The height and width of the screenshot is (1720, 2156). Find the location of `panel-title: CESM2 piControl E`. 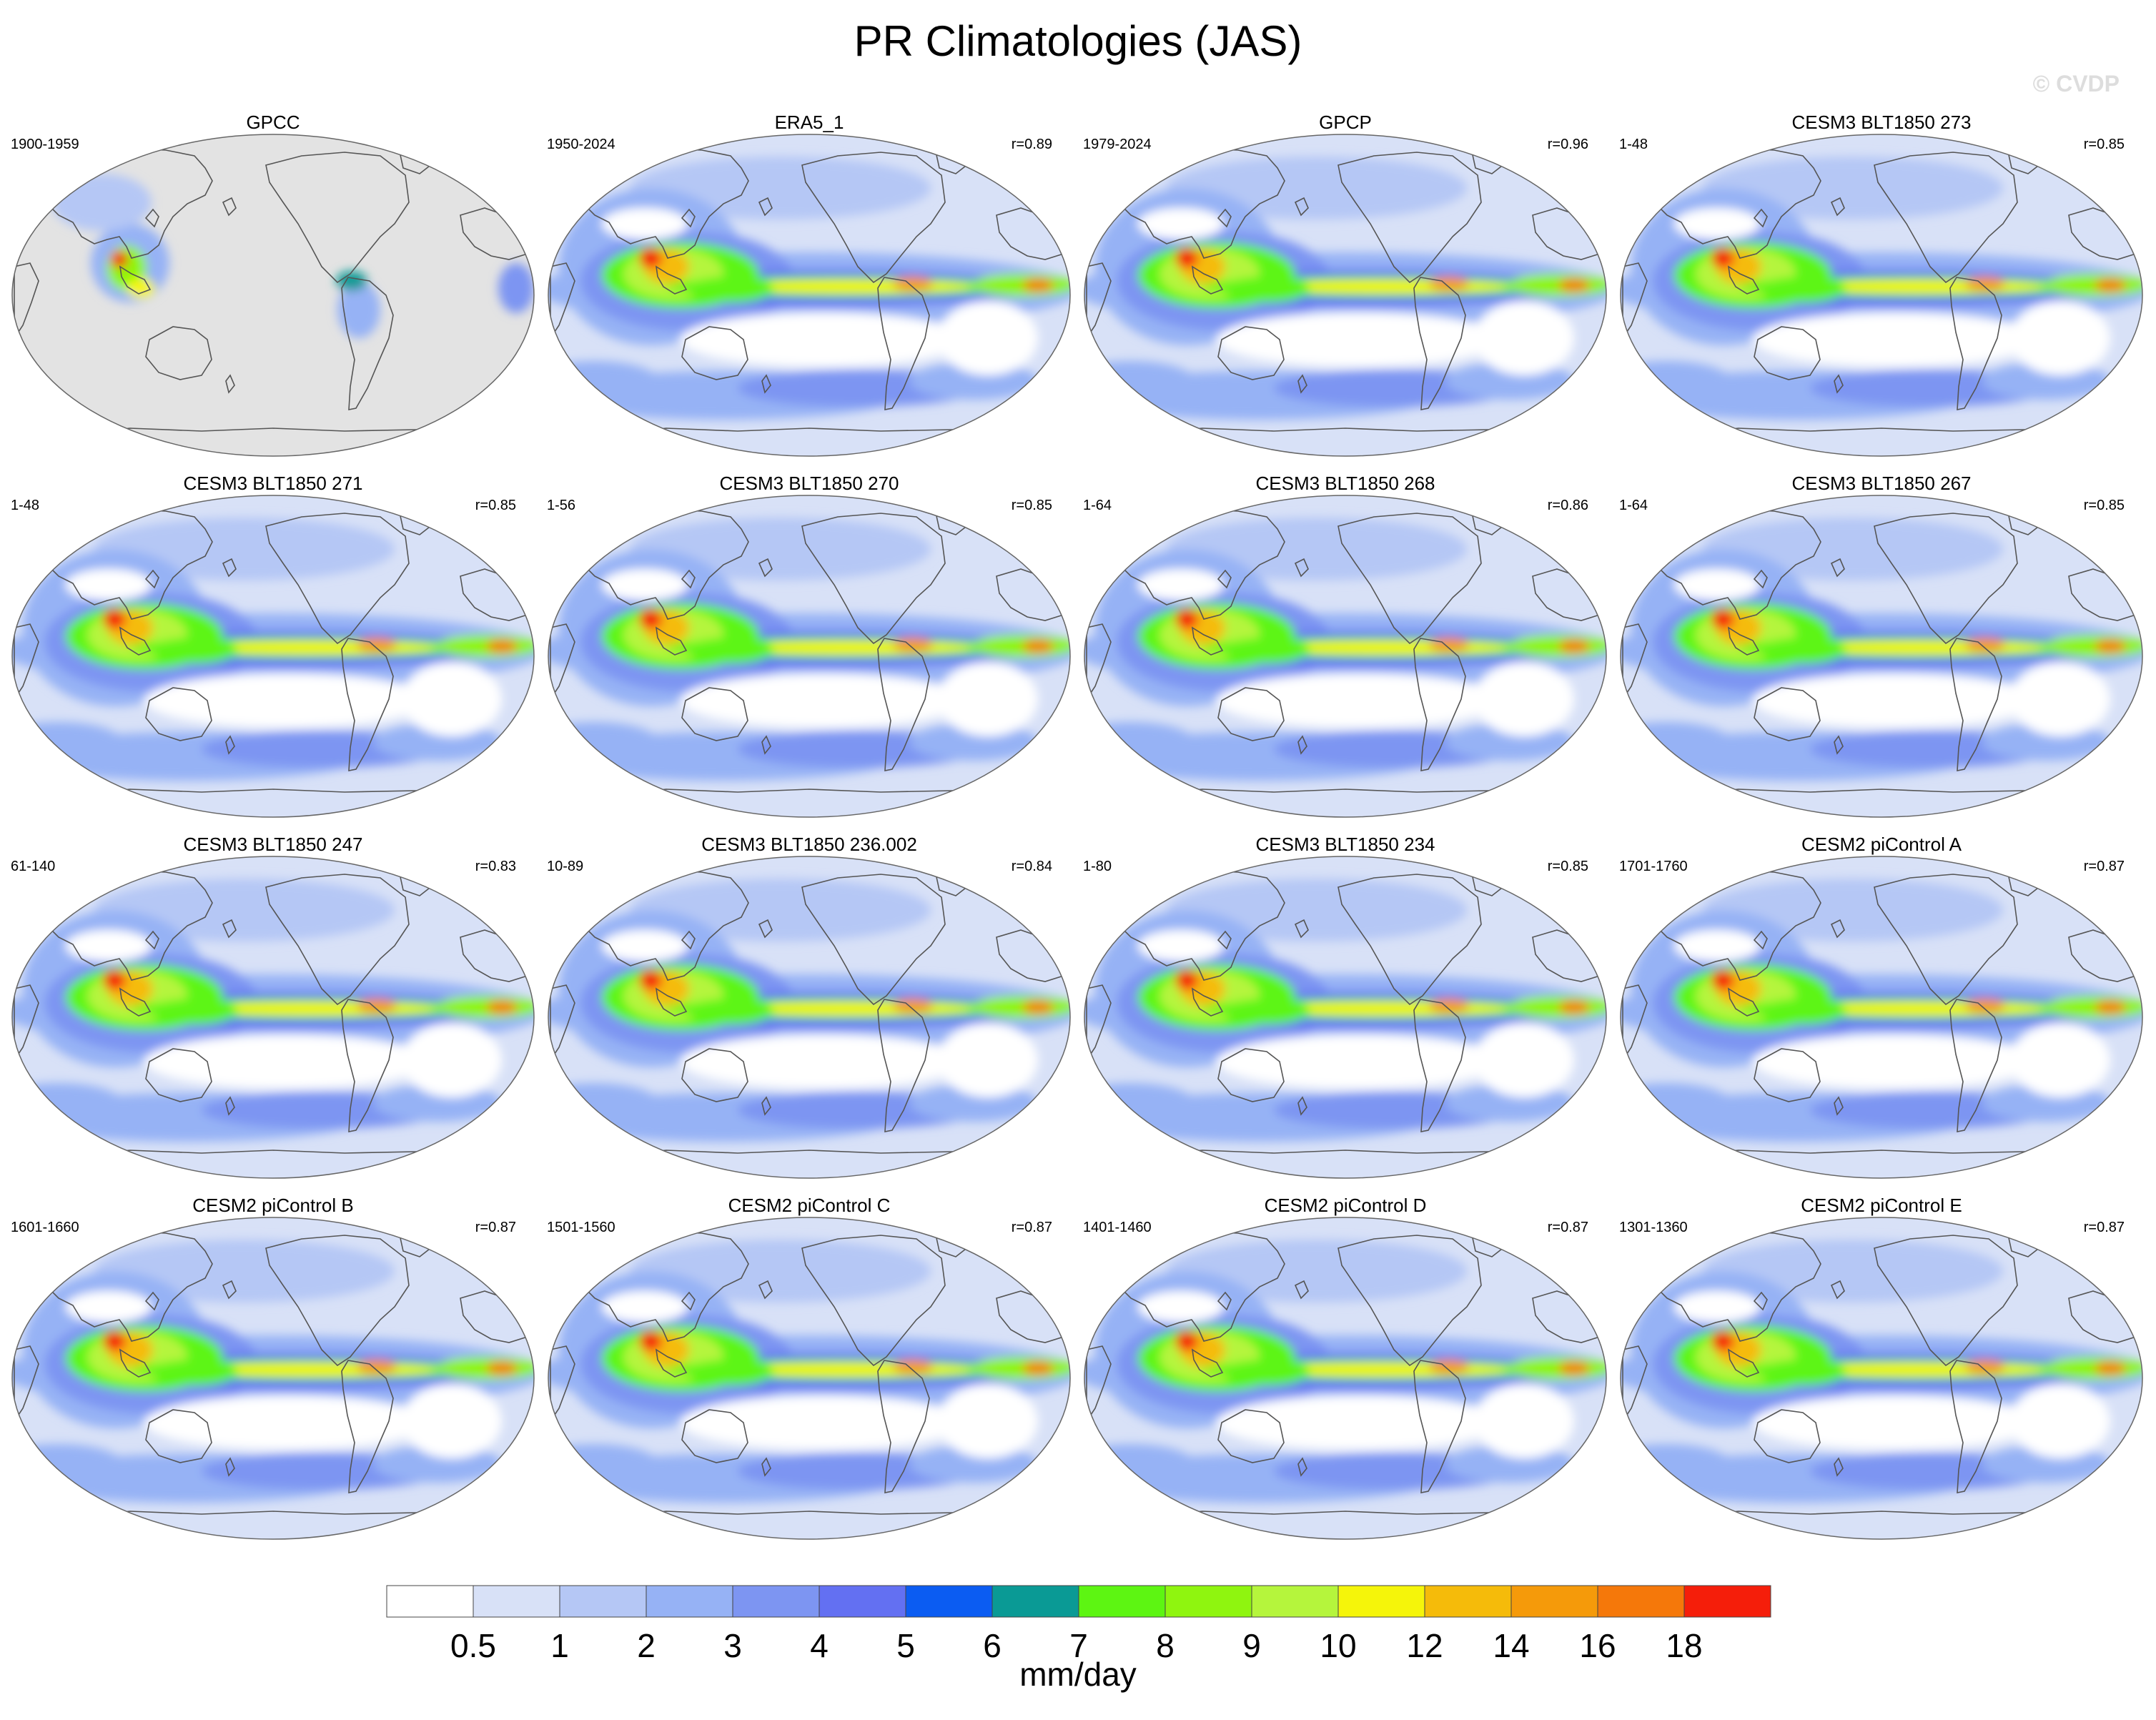

panel-title: CESM2 piControl E is located at coordinates (1881, 1206).